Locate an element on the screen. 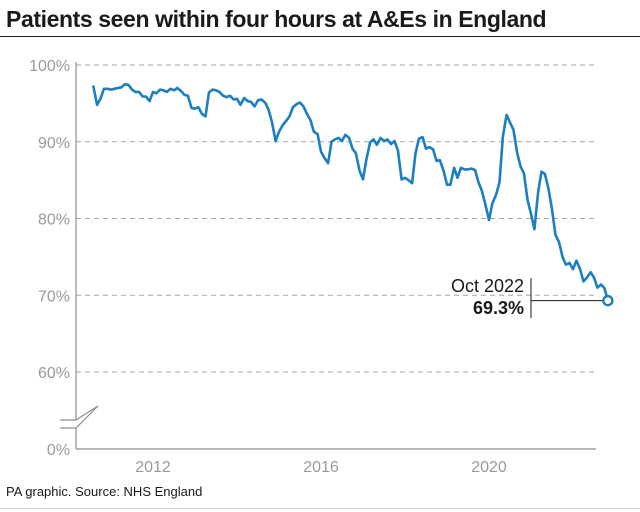 The width and height of the screenshot is (640, 512). title-divider is located at coordinates (320, 36).